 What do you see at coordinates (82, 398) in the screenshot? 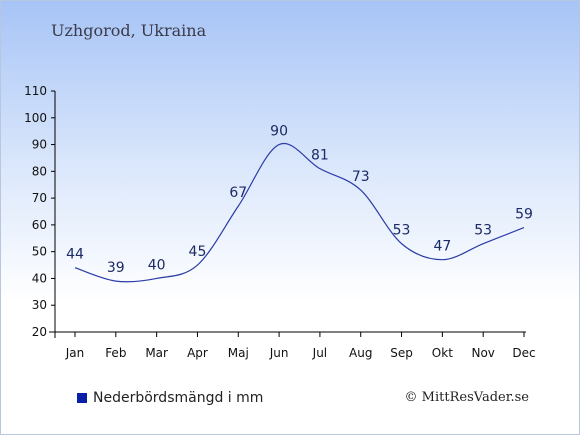
I see `legend-swatch` at bounding box center [82, 398].